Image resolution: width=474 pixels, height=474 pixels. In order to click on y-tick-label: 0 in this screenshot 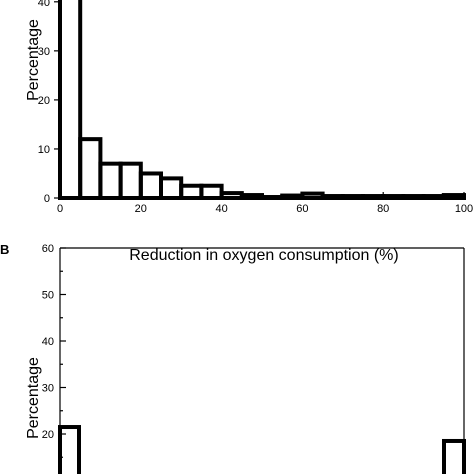, I will do `click(47, 199)`.